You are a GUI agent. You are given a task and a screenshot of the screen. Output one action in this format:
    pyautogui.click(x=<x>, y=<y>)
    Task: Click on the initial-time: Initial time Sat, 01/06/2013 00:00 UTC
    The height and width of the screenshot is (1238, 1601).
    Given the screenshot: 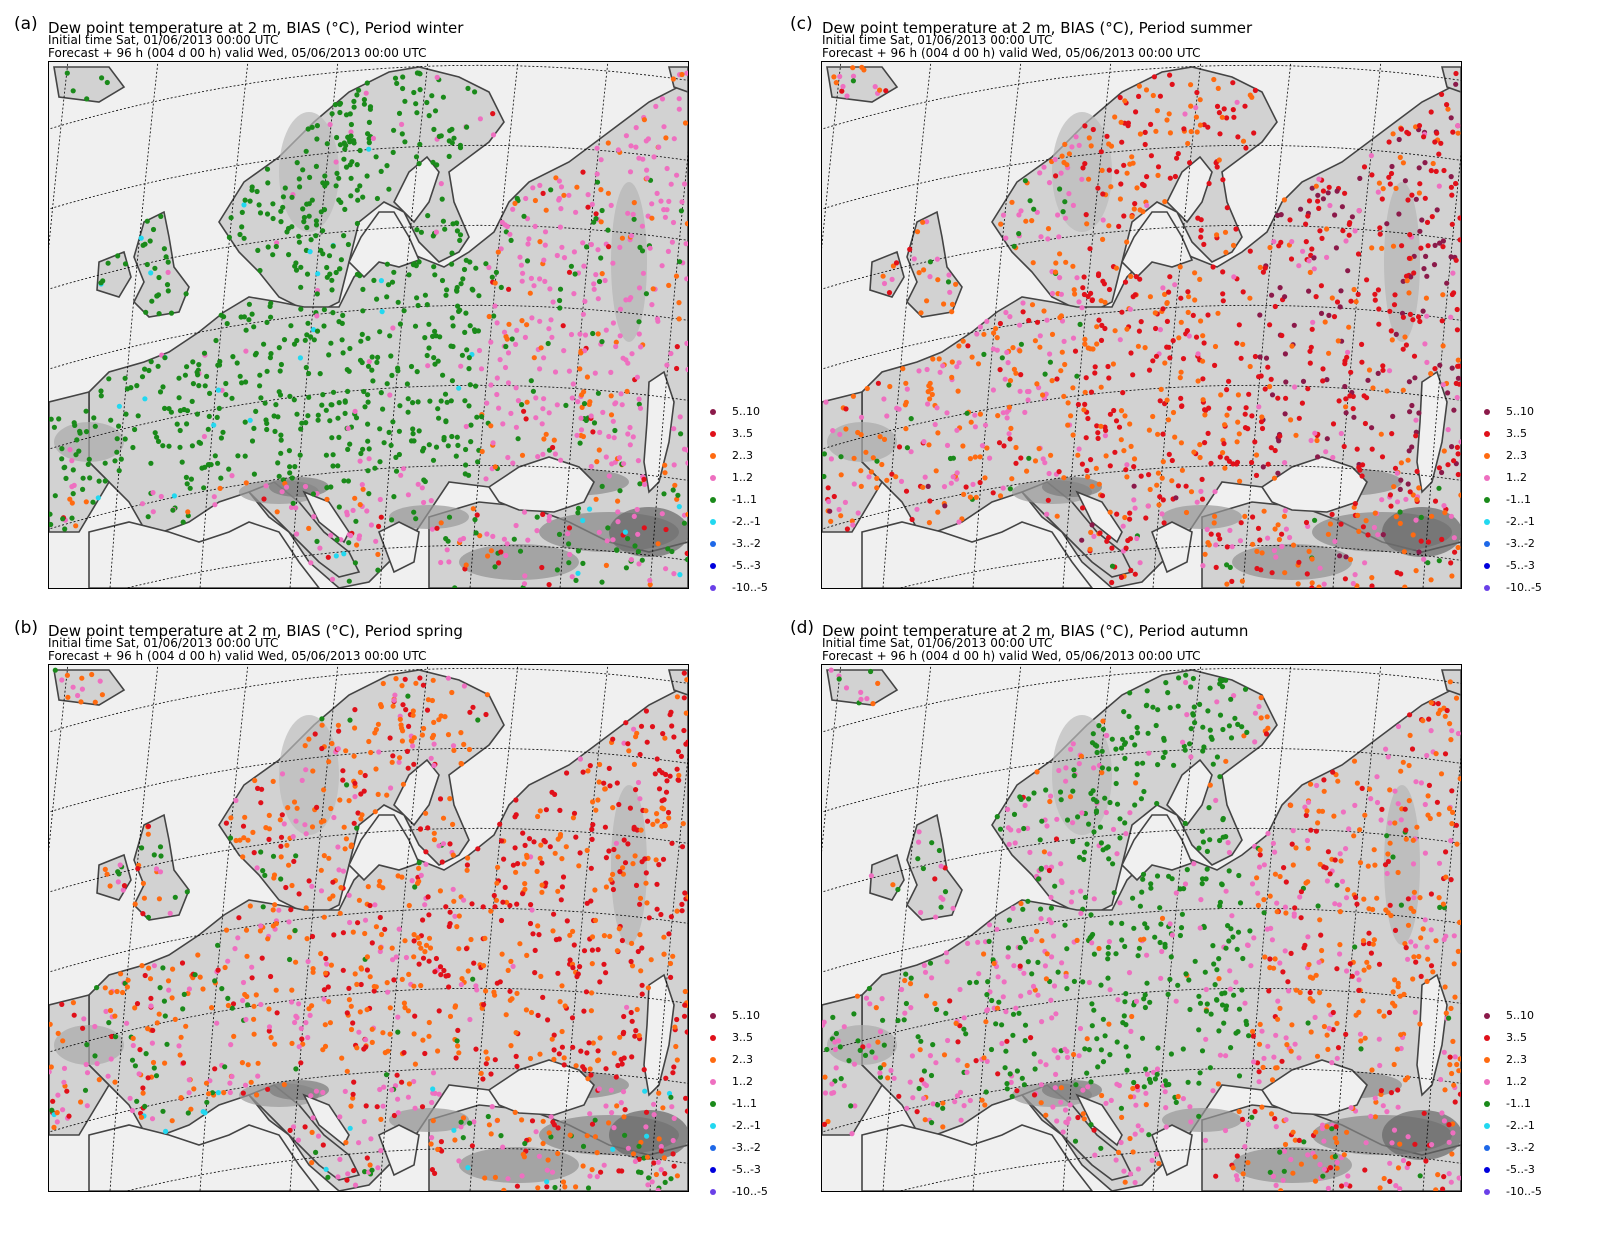 What is the action you would take?
    pyautogui.click(x=937, y=40)
    